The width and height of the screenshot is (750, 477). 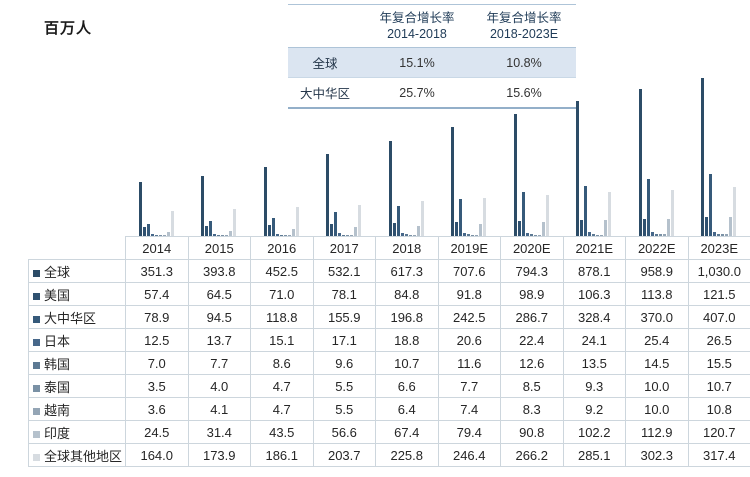 What do you see at coordinates (532, 363) in the screenshot?
I see `value-cell: 12.6` at bounding box center [532, 363].